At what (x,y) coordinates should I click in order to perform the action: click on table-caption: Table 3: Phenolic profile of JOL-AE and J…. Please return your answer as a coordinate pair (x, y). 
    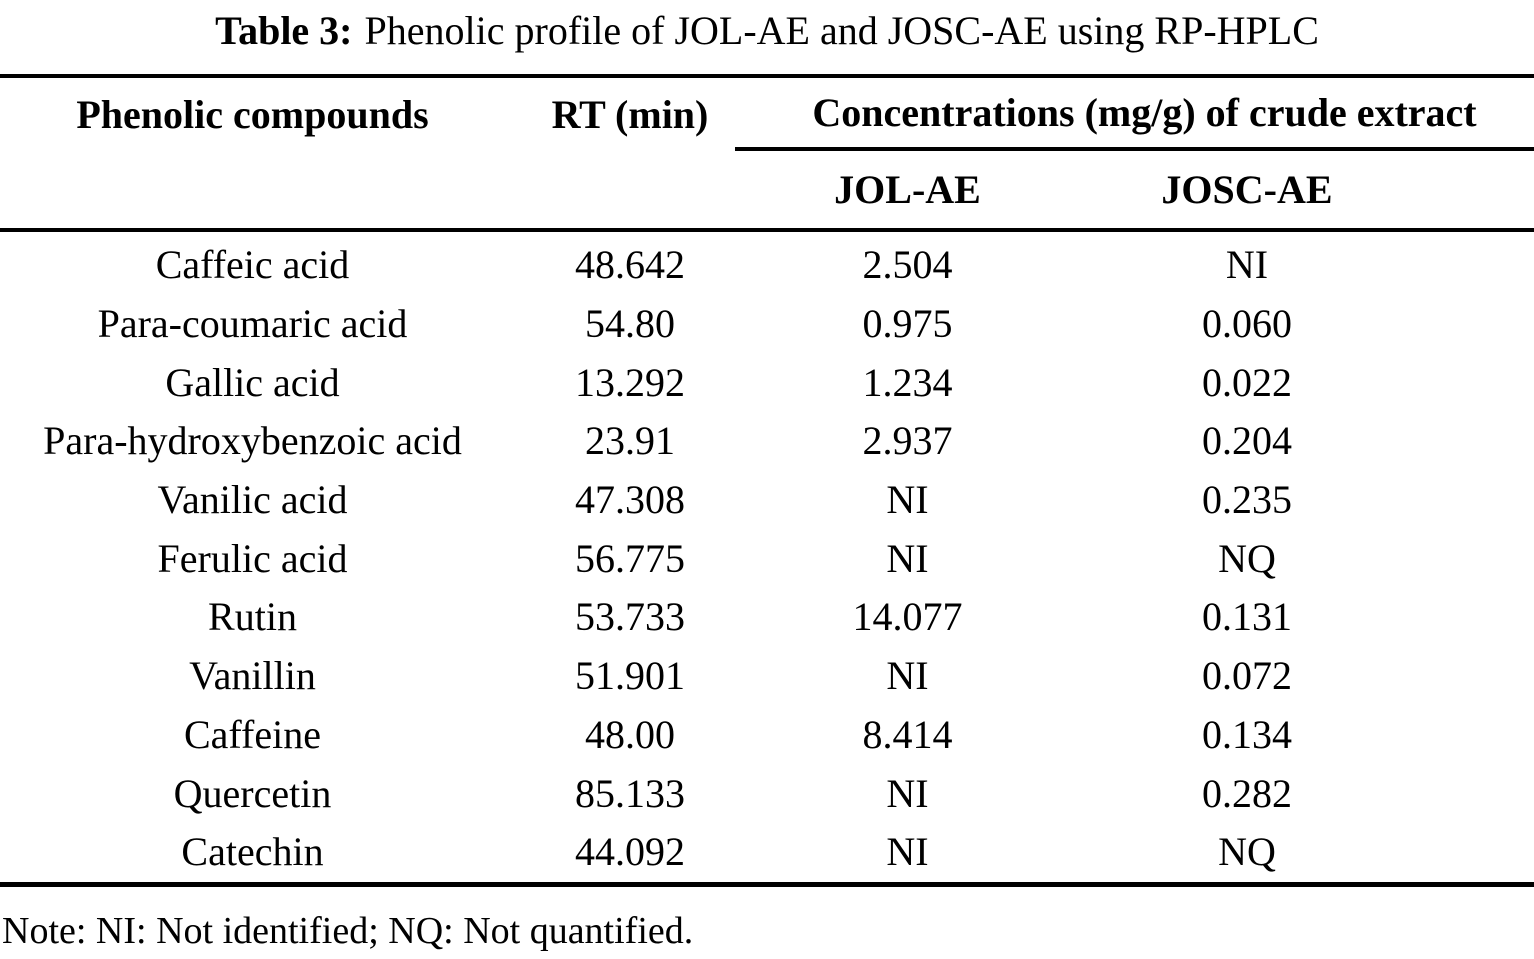
    Looking at the image, I should click on (767, 31).